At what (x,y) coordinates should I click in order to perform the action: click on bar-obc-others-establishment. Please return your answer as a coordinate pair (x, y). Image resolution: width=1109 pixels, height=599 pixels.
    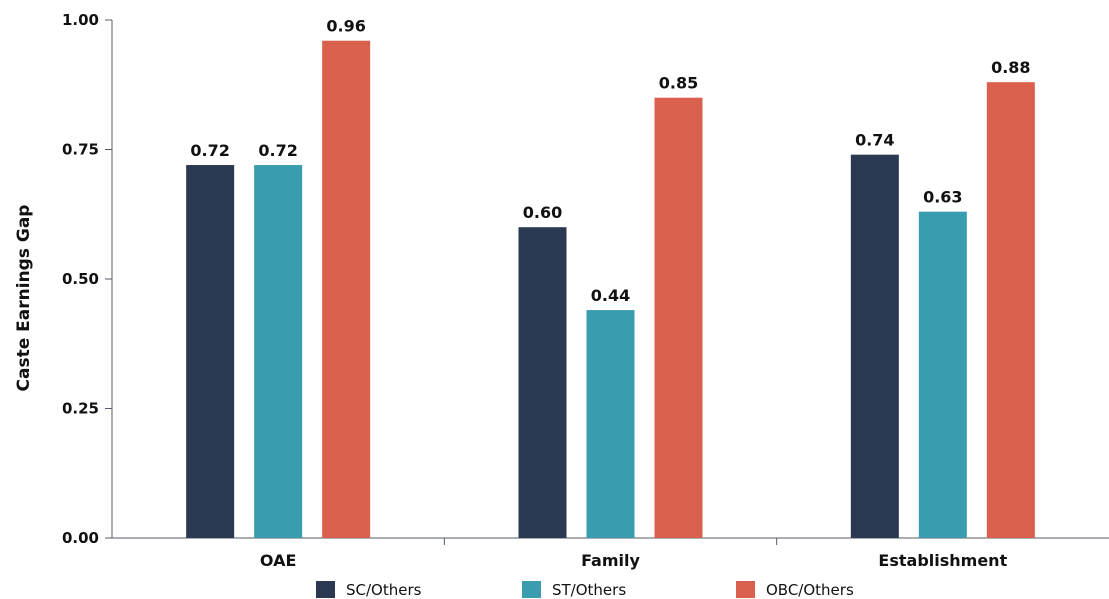
    Looking at the image, I should click on (1010, 310).